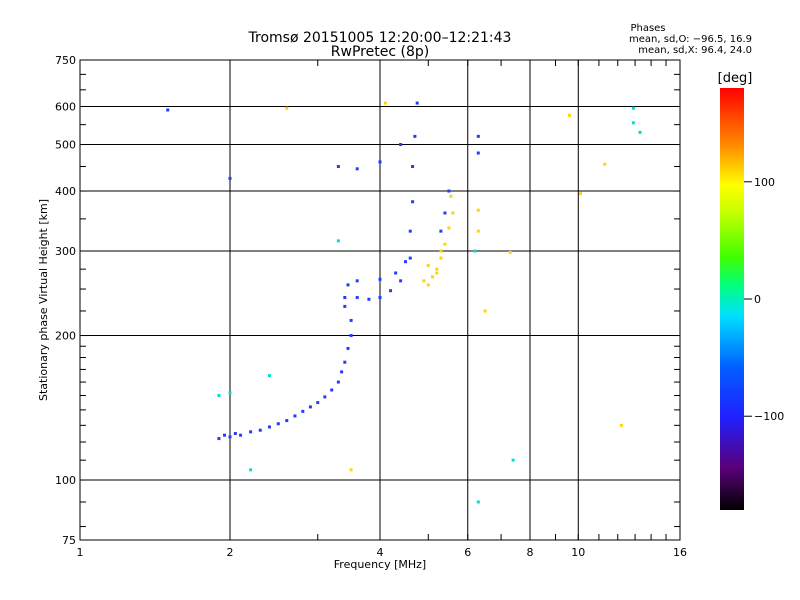  I want to click on y-tick-label: 500, so click(65, 145).